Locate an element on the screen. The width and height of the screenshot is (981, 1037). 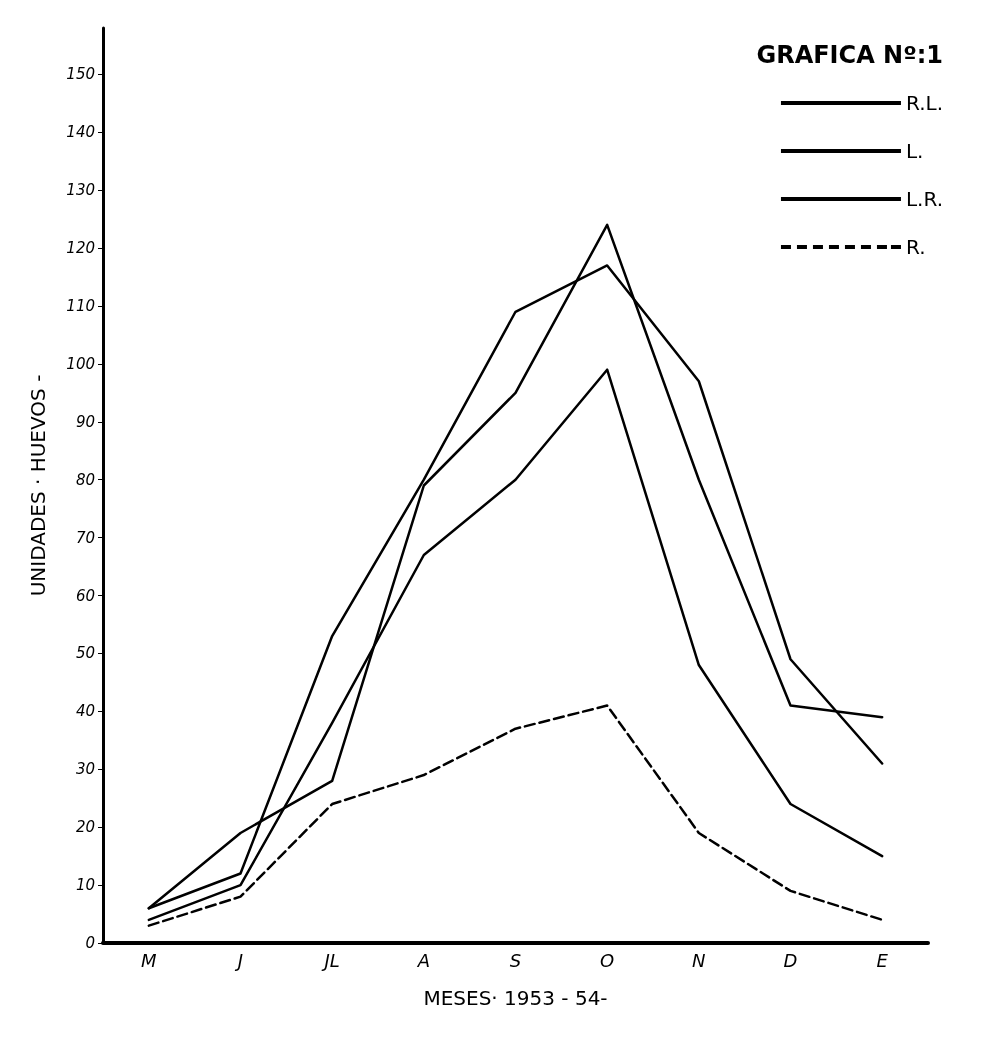
text: GRAFICA Nº:1 is located at coordinates (850, 55).